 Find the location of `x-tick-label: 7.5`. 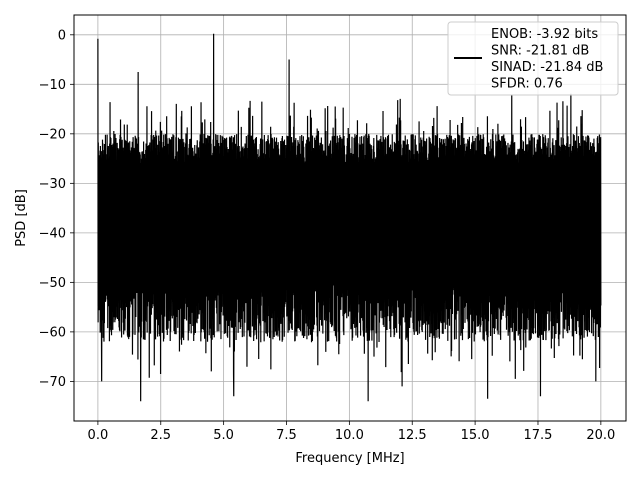

x-tick-label: 7.5 is located at coordinates (286, 435).